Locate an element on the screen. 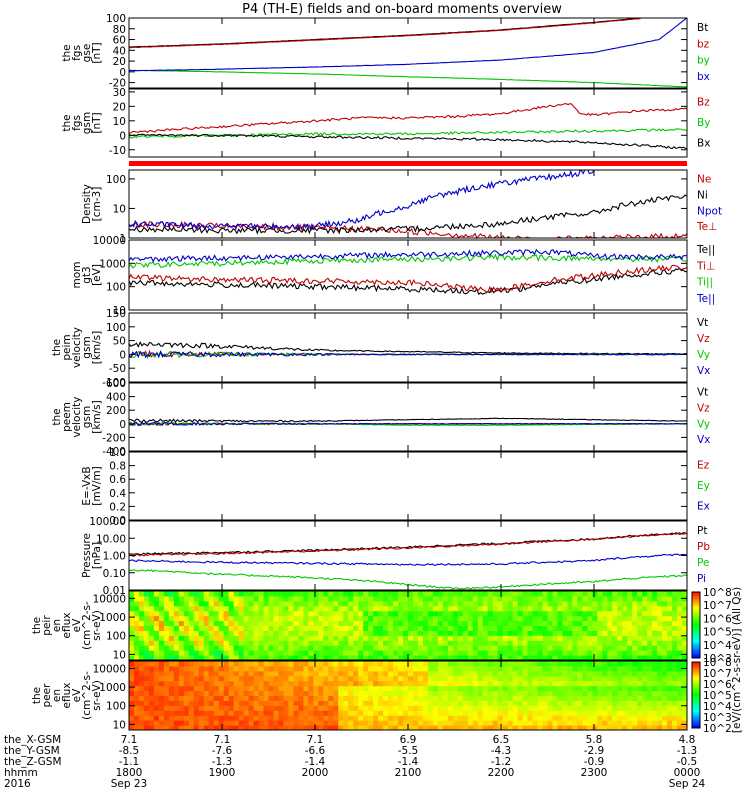 The image size is (750, 800). legend-Vy: Vy is located at coordinates (703, 355).